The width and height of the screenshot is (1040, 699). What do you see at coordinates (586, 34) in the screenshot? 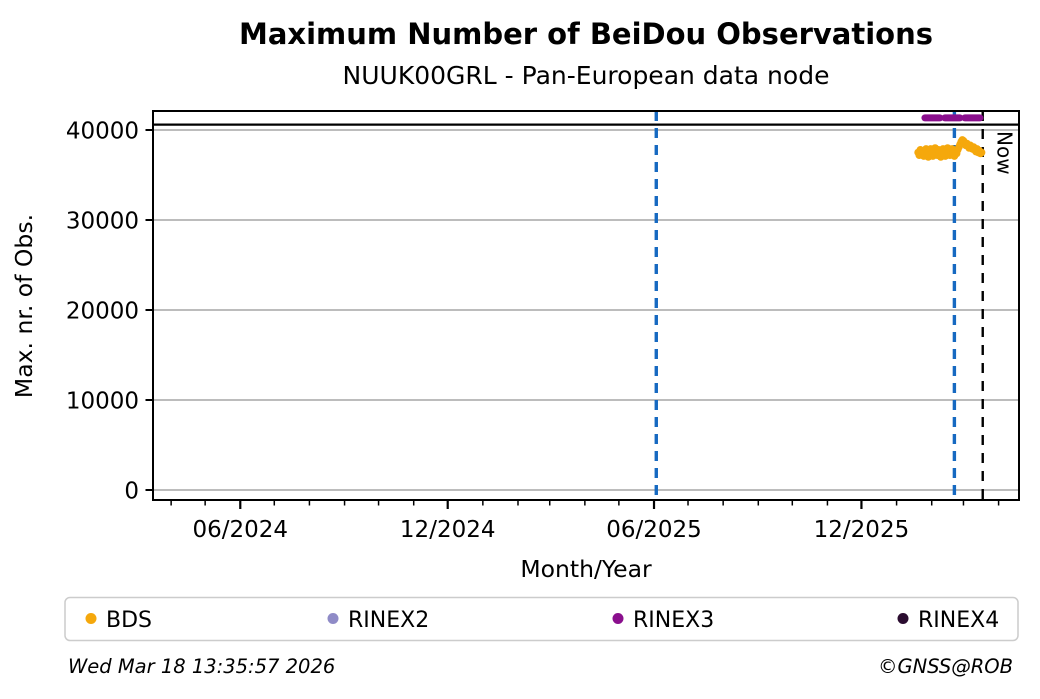
I see `chart-title: Maximum Number of BeiDou Observations` at bounding box center [586, 34].